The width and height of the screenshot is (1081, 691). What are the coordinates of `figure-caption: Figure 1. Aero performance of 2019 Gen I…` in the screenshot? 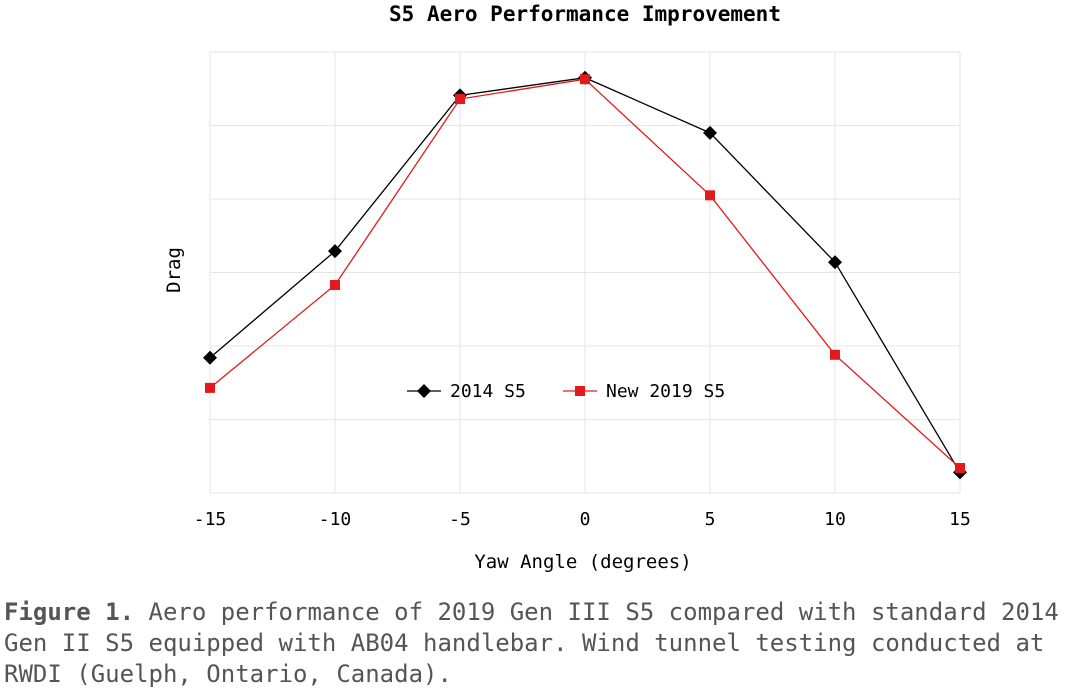 It's located at (540, 643).